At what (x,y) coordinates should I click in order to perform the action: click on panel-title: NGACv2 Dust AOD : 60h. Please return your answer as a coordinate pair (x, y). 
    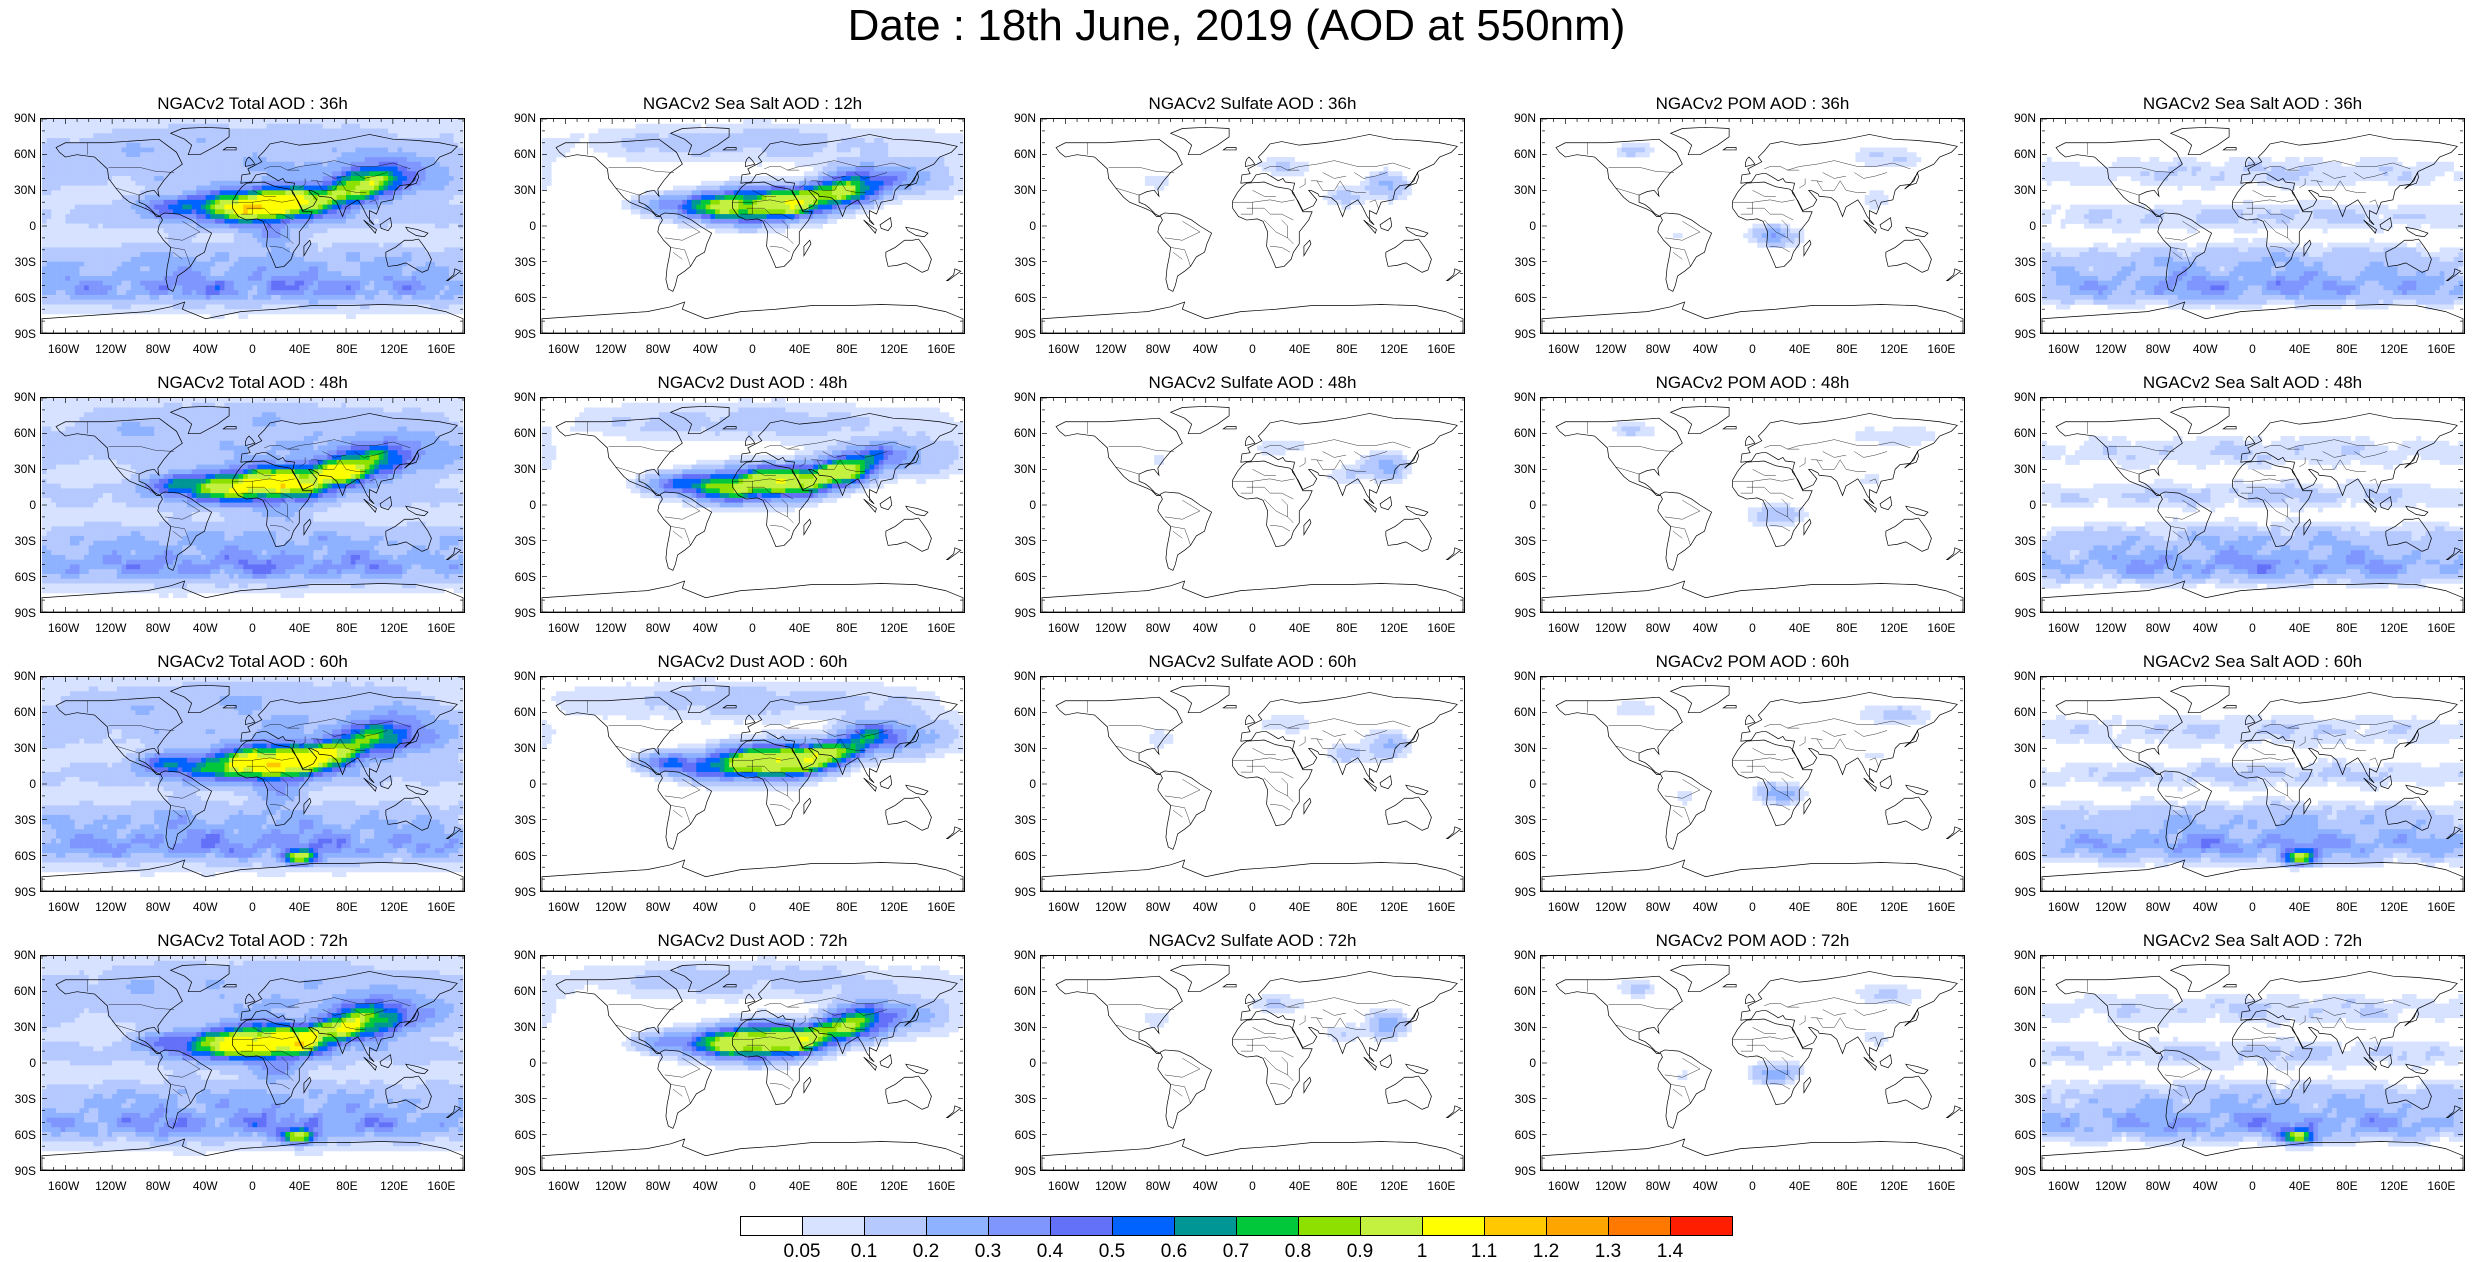
    Looking at the image, I should click on (752, 662).